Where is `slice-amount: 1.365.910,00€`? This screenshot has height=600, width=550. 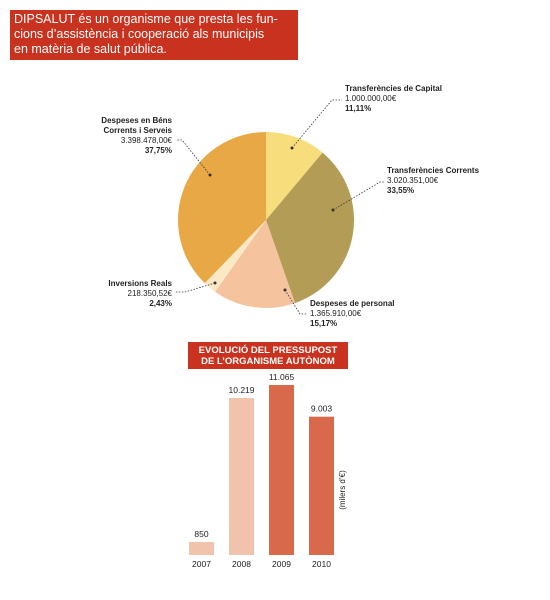
slice-amount: 1.365.910,00€ is located at coordinates (336, 313).